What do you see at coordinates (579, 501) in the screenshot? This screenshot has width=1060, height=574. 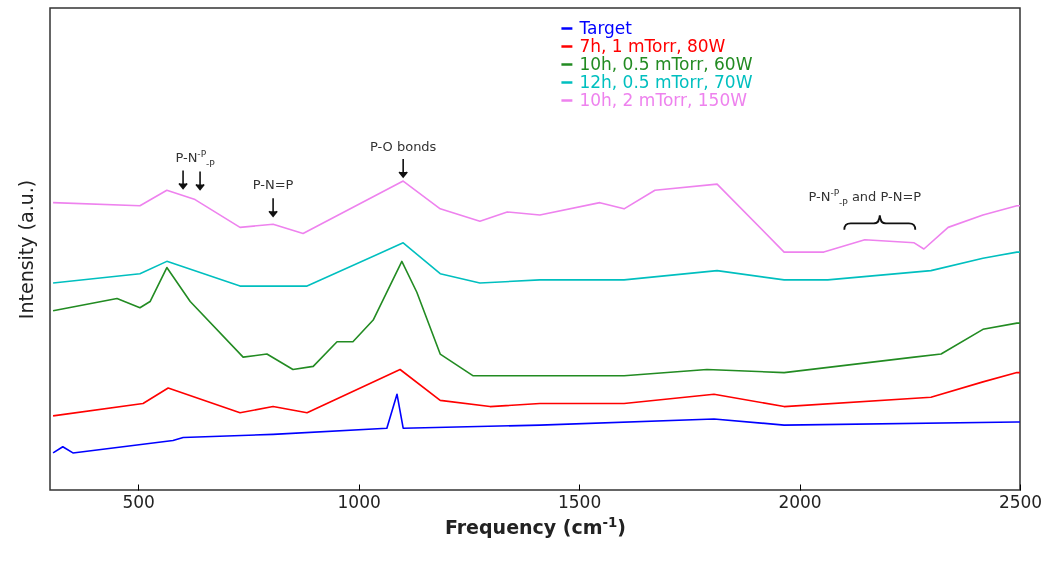 I see `x-tick-label: 1500` at bounding box center [579, 501].